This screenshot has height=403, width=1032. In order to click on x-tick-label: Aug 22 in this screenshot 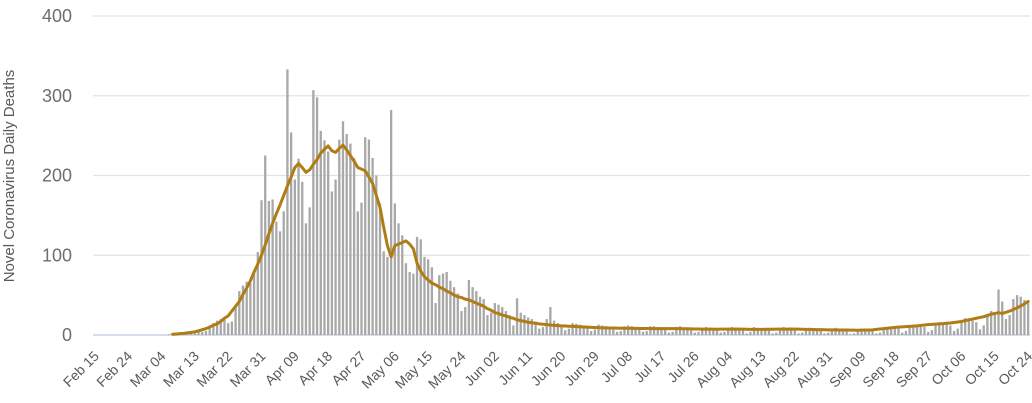, I will do `click(780, 369)`.